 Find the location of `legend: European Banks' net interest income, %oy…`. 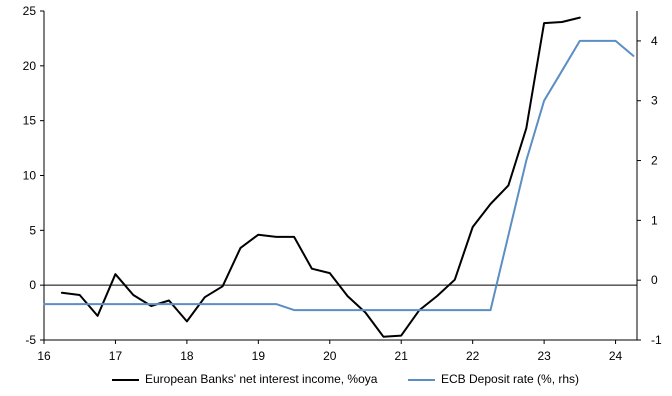

legend: European Banks' net interest income, %oy… is located at coordinates (336, 378).